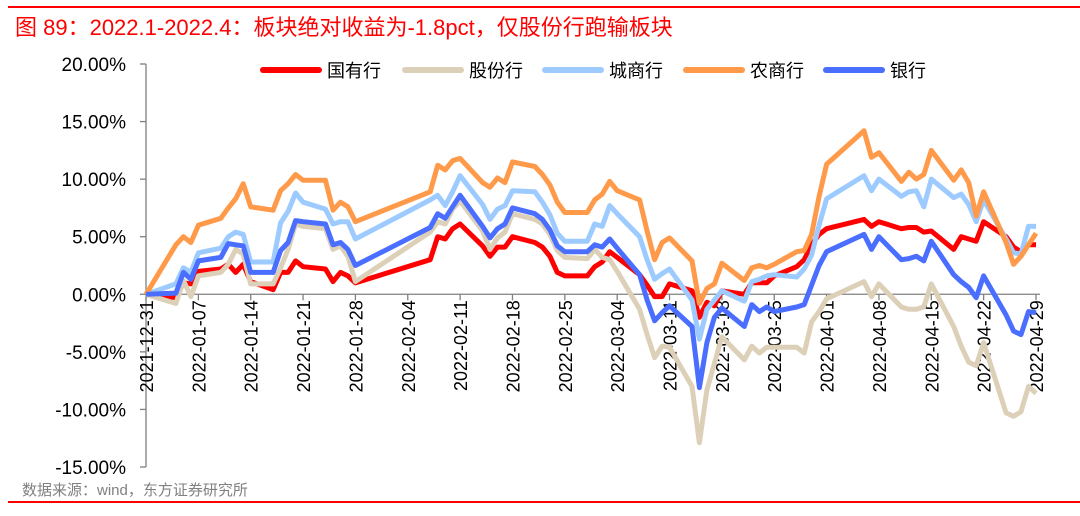 This screenshot has height=516, width=1080. What do you see at coordinates (147, 346) in the screenshot?
I see `x-tick-label: 2021-12-31` at bounding box center [147, 346].